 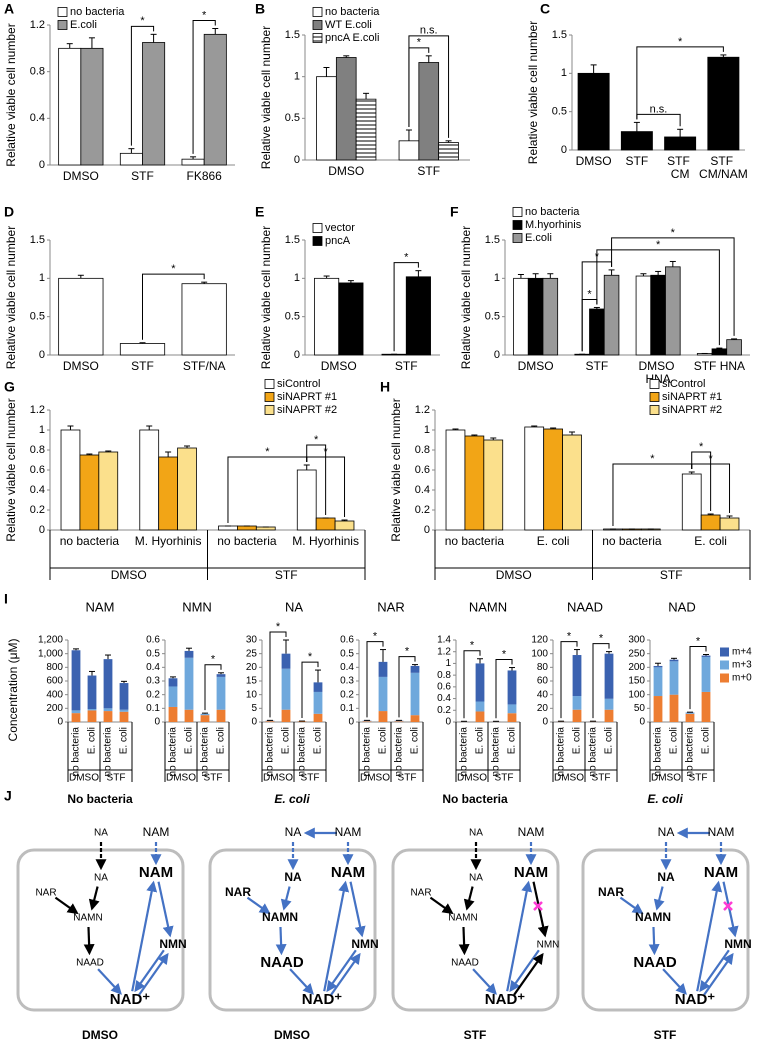 I want to click on y-tick-label: 1.5, so click(x=37, y=240).